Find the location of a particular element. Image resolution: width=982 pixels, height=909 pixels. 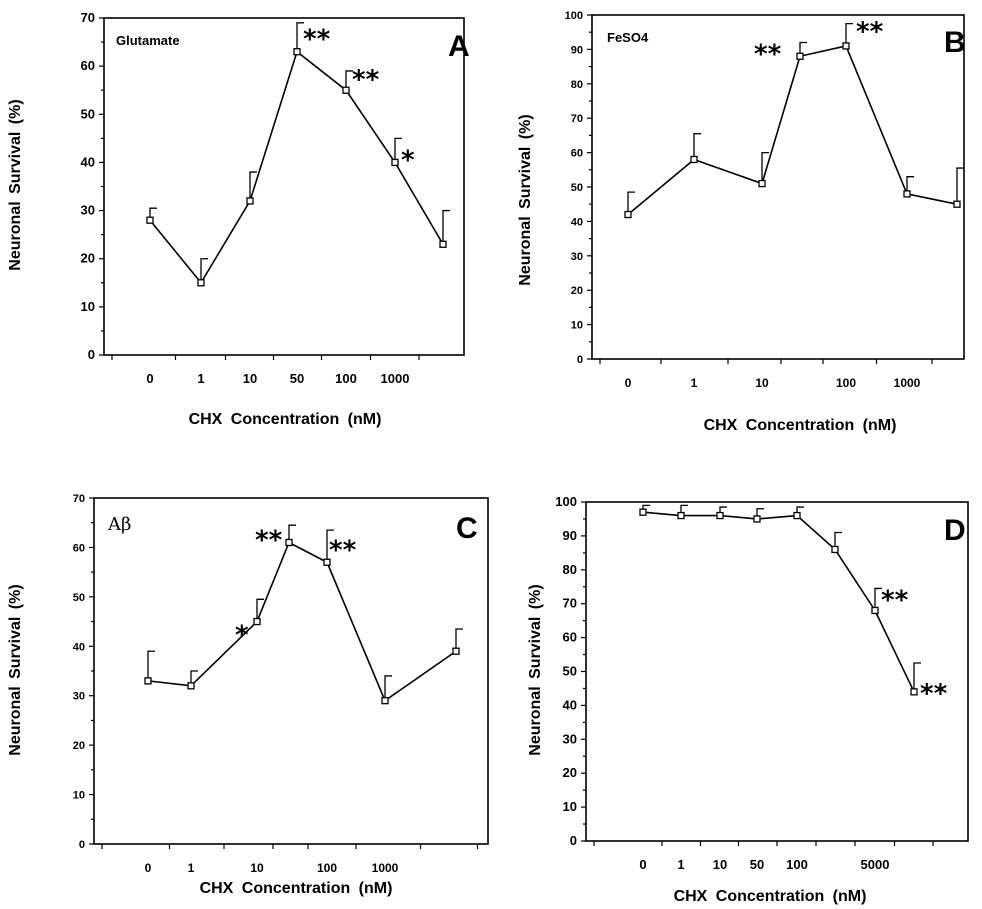

panel-d-x-tick-label: 0 is located at coordinates (642, 864).